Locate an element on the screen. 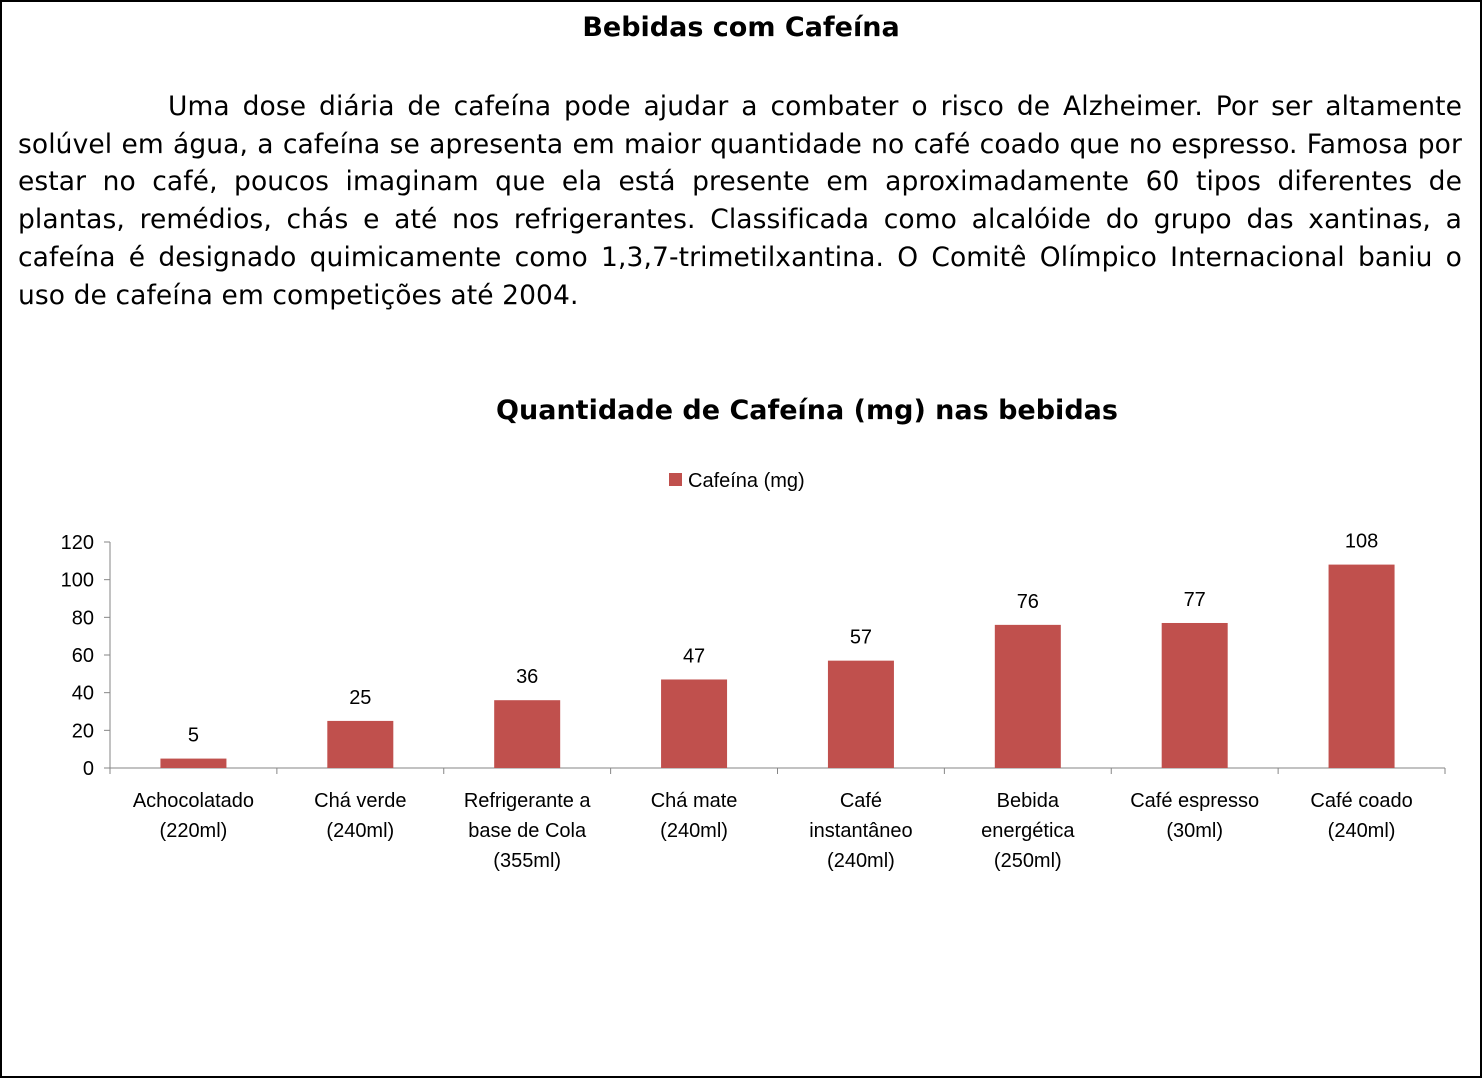  data-label: 77 is located at coordinates (1195, 600).